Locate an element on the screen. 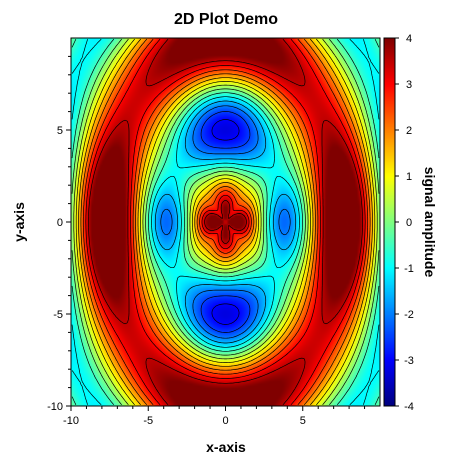  colorbar-tick-label: 2 is located at coordinates (409, 131).